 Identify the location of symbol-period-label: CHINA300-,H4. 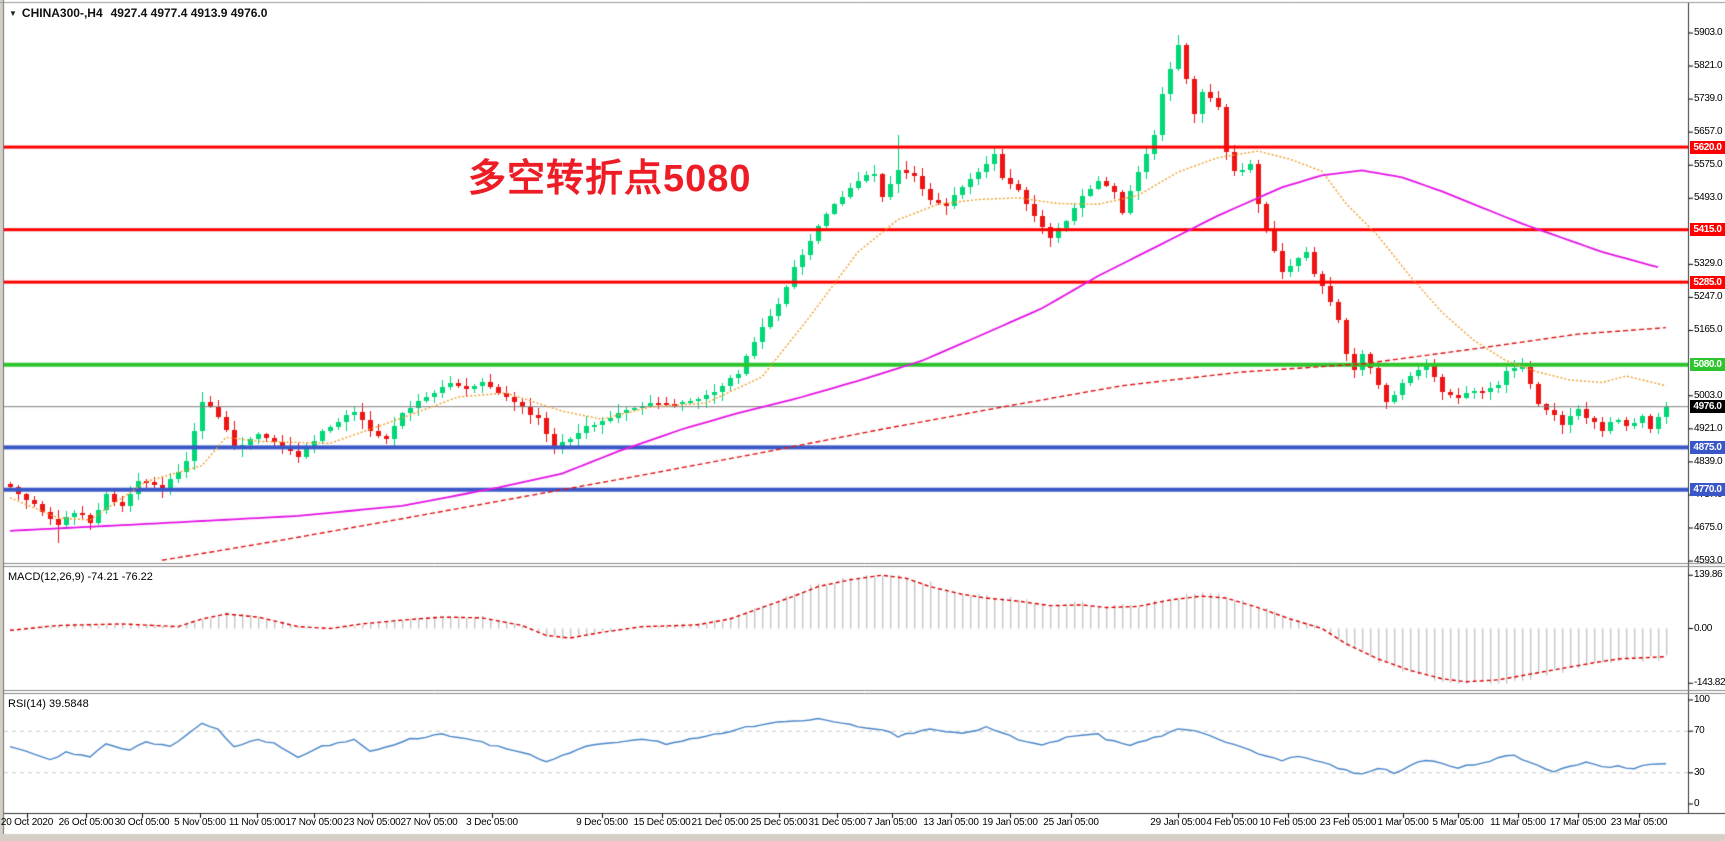
(62, 13).